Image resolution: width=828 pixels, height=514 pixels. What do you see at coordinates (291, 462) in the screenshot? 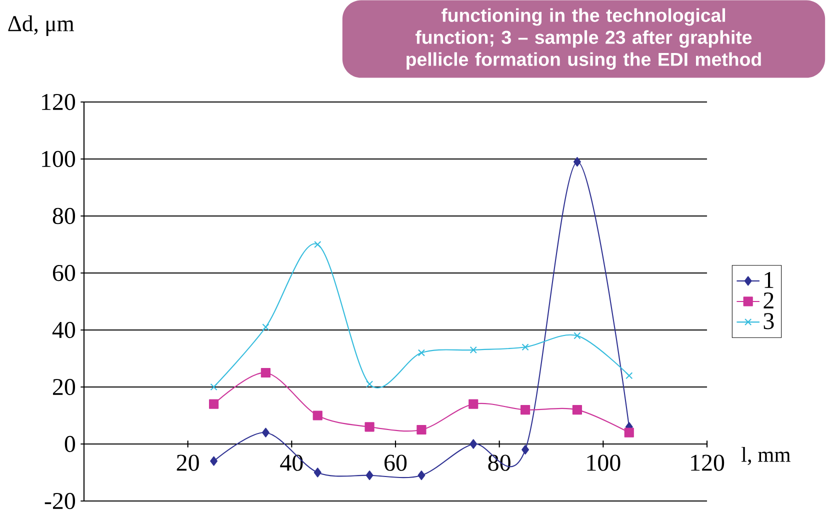
I see `x-tick-label: 40` at bounding box center [291, 462].